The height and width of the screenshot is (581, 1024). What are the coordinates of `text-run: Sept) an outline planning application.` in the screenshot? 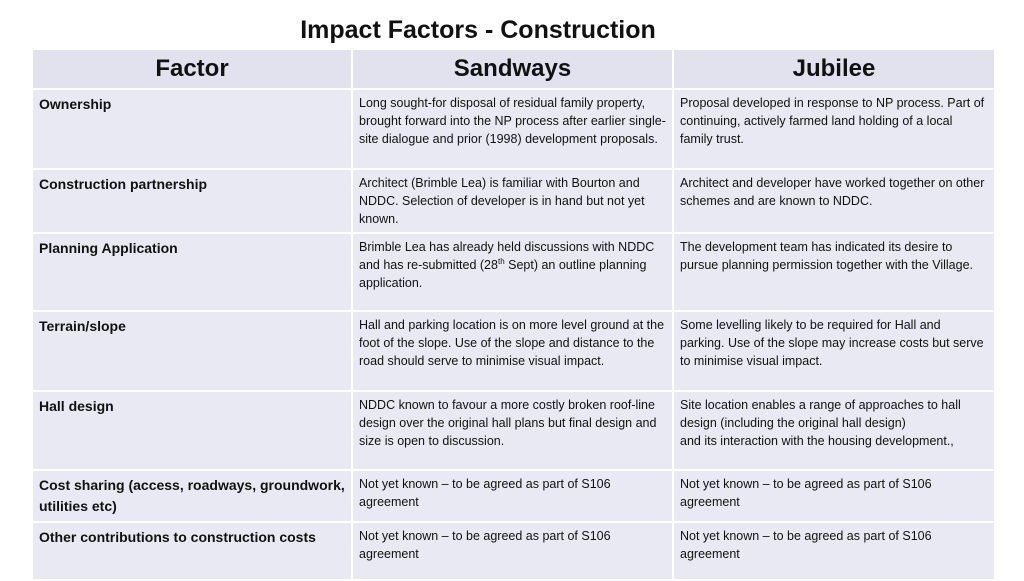 It's located at (503, 274).